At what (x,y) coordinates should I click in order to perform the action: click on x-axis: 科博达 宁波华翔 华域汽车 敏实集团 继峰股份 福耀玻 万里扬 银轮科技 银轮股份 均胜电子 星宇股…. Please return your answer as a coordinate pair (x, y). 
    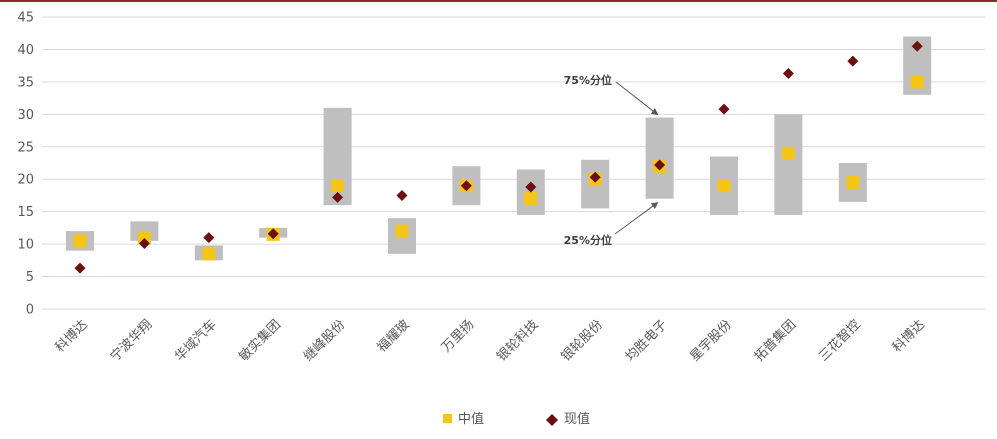
    Looking at the image, I should click on (490, 341).